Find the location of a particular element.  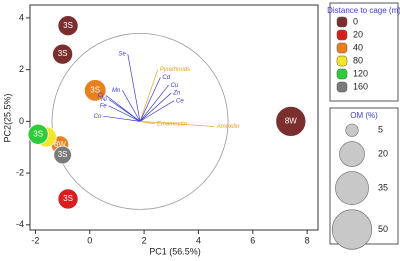

loading-label: Ni is located at coordinates (104, 100).